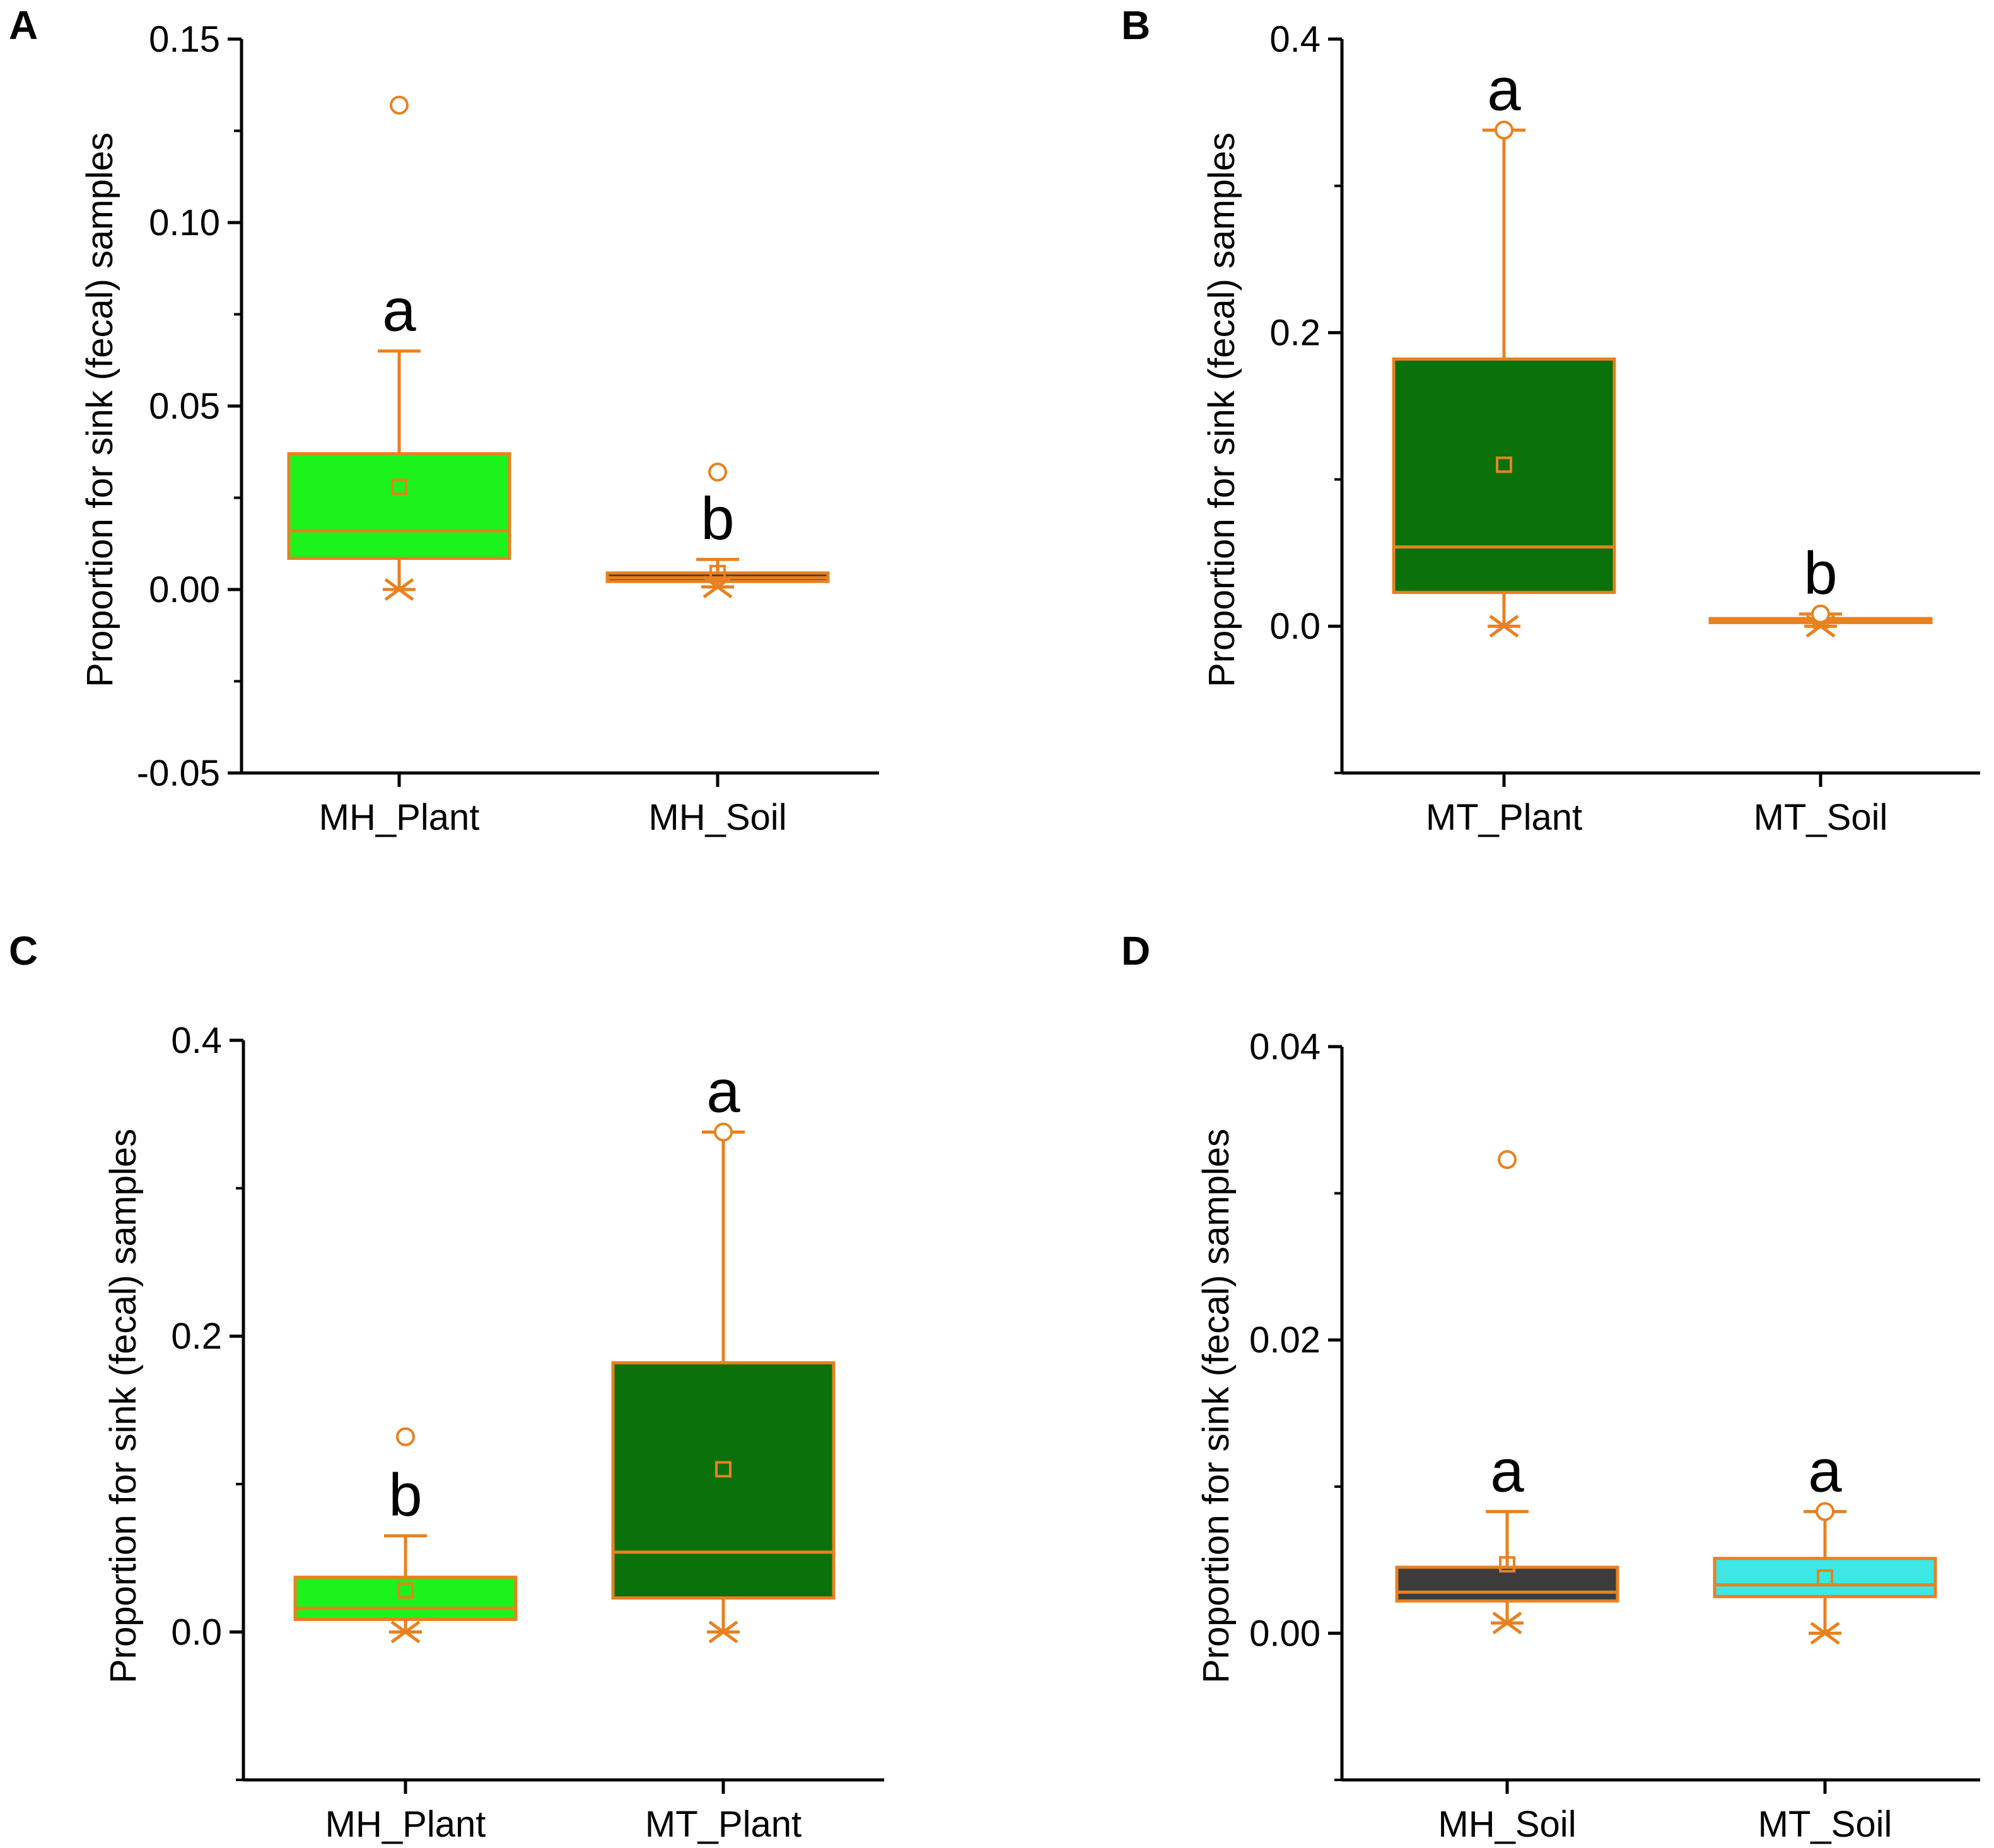 This screenshot has width=1994, height=1848. I want to click on y-tick-label: 0.05, so click(184, 406).